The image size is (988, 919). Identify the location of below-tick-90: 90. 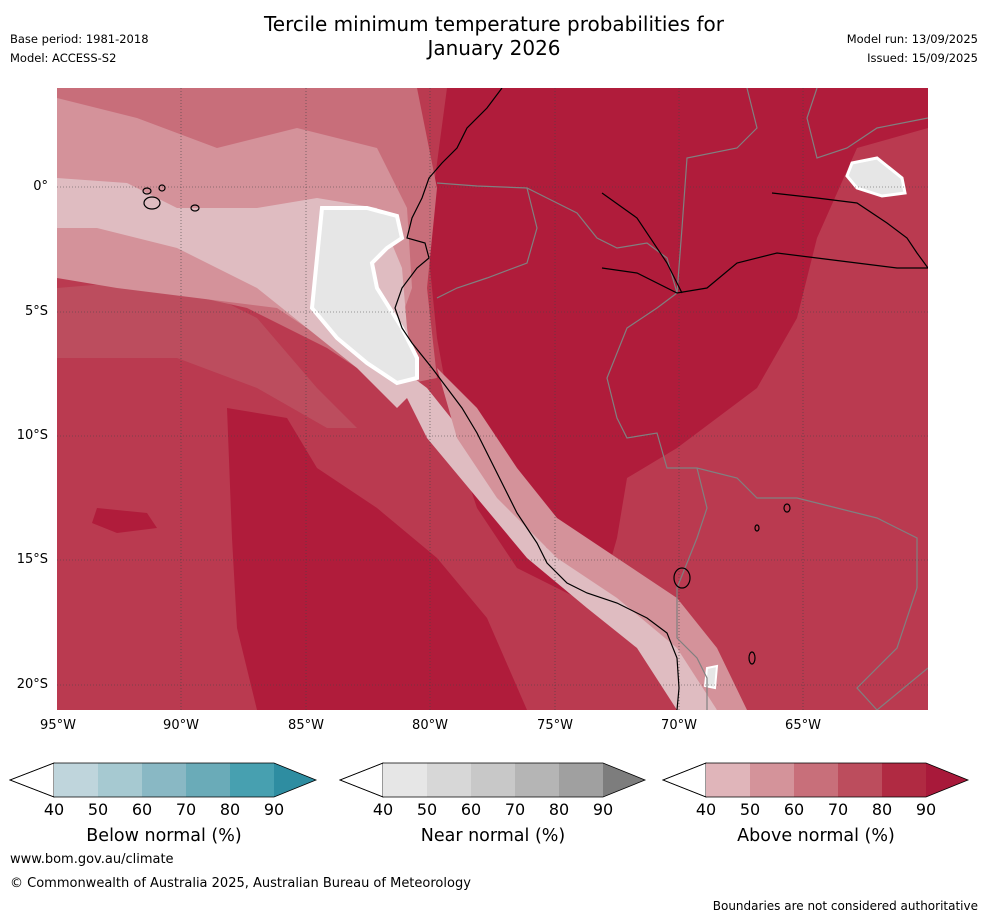
(274, 809).